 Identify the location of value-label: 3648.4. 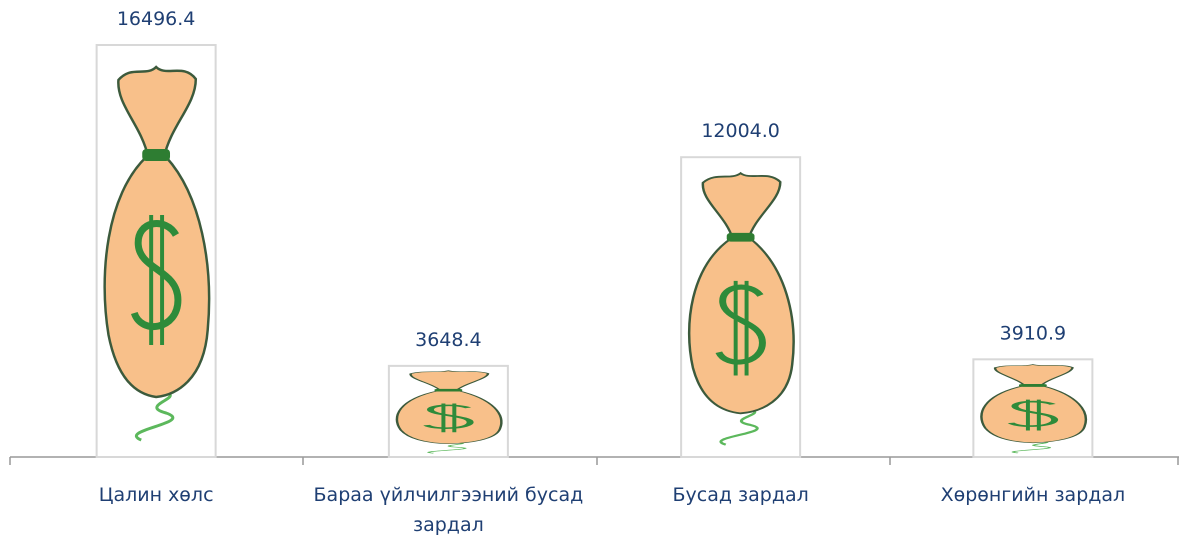
(448, 340).